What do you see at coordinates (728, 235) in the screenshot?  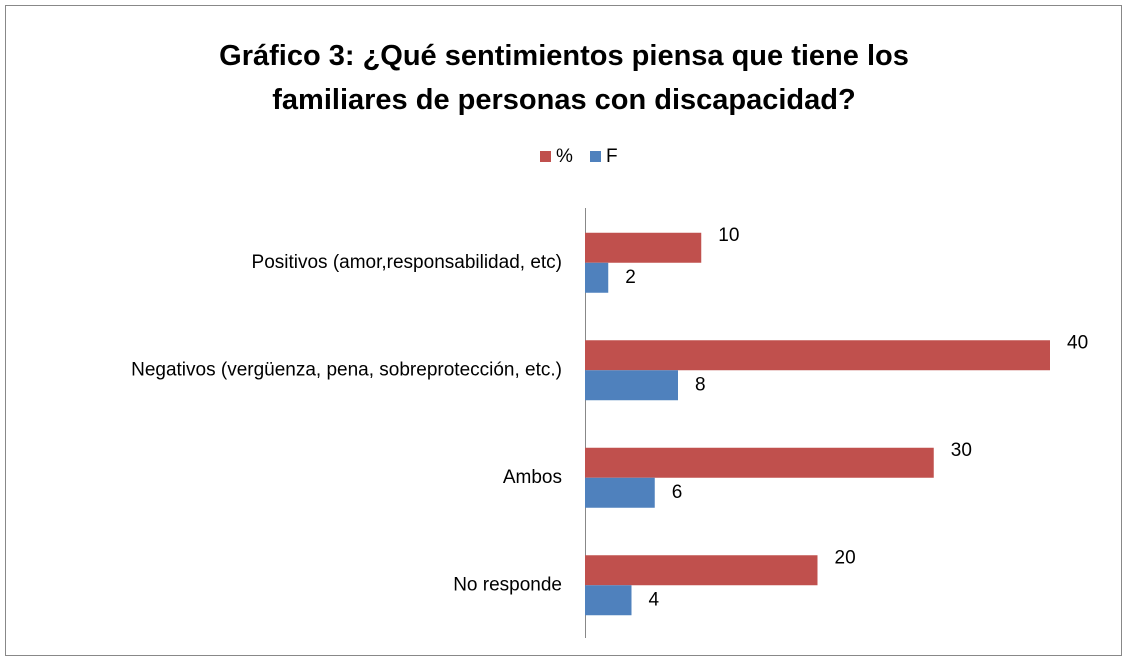 I see `data-label: 10` at bounding box center [728, 235].